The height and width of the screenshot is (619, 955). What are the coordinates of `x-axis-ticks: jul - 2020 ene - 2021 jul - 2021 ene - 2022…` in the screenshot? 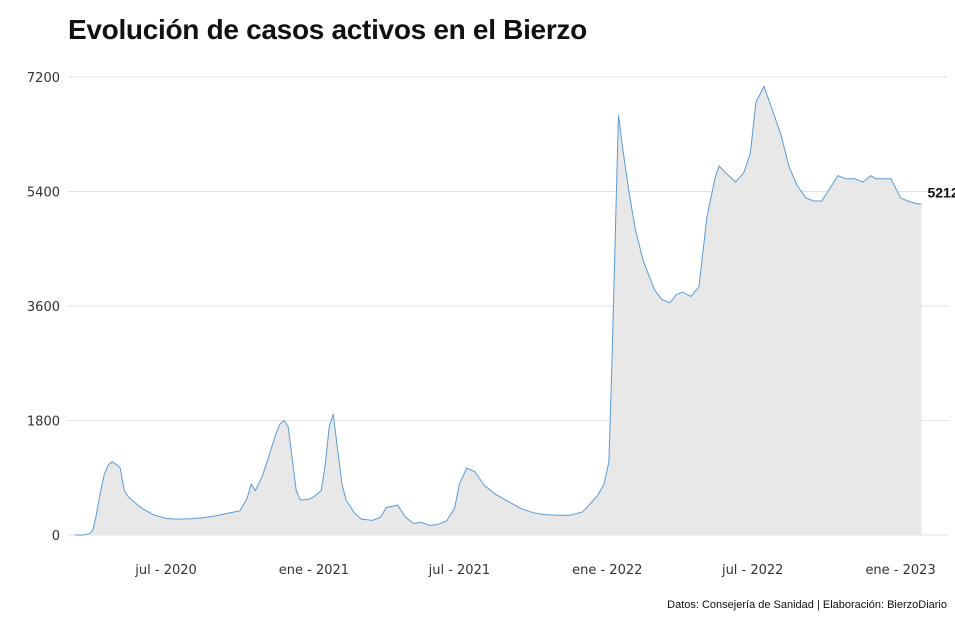 It's located at (534, 570).